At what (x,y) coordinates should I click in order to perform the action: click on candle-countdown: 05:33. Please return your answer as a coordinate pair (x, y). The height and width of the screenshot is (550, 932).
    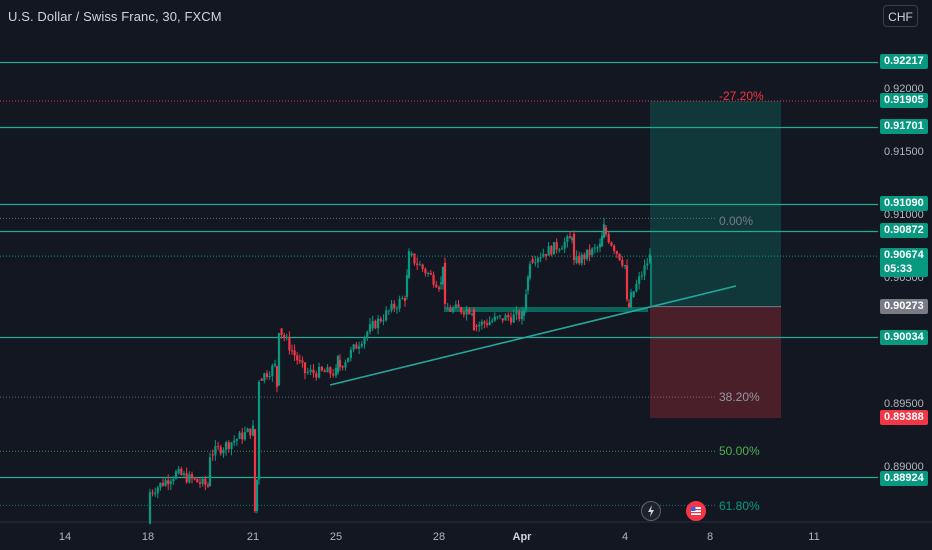
    Looking at the image, I should click on (904, 269).